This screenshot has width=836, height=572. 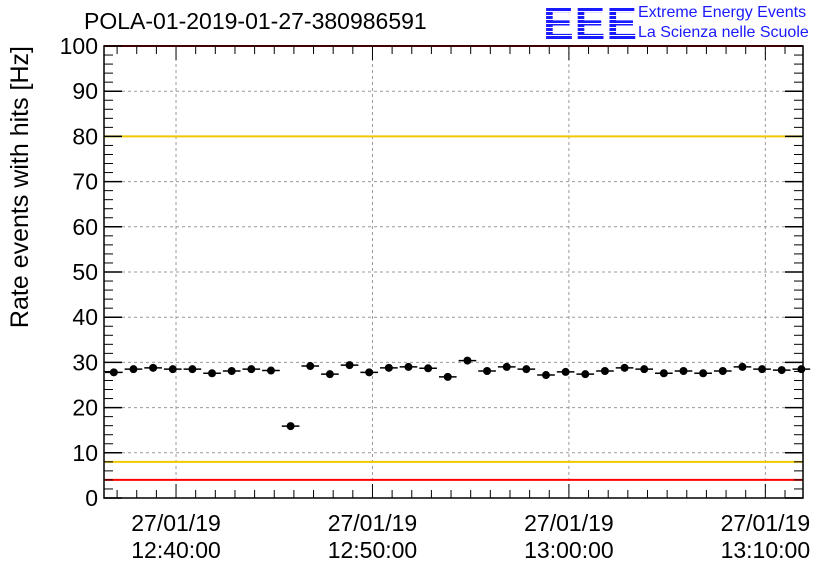 What do you see at coordinates (85, 408) in the screenshot?
I see `y-tick-label: 20` at bounding box center [85, 408].